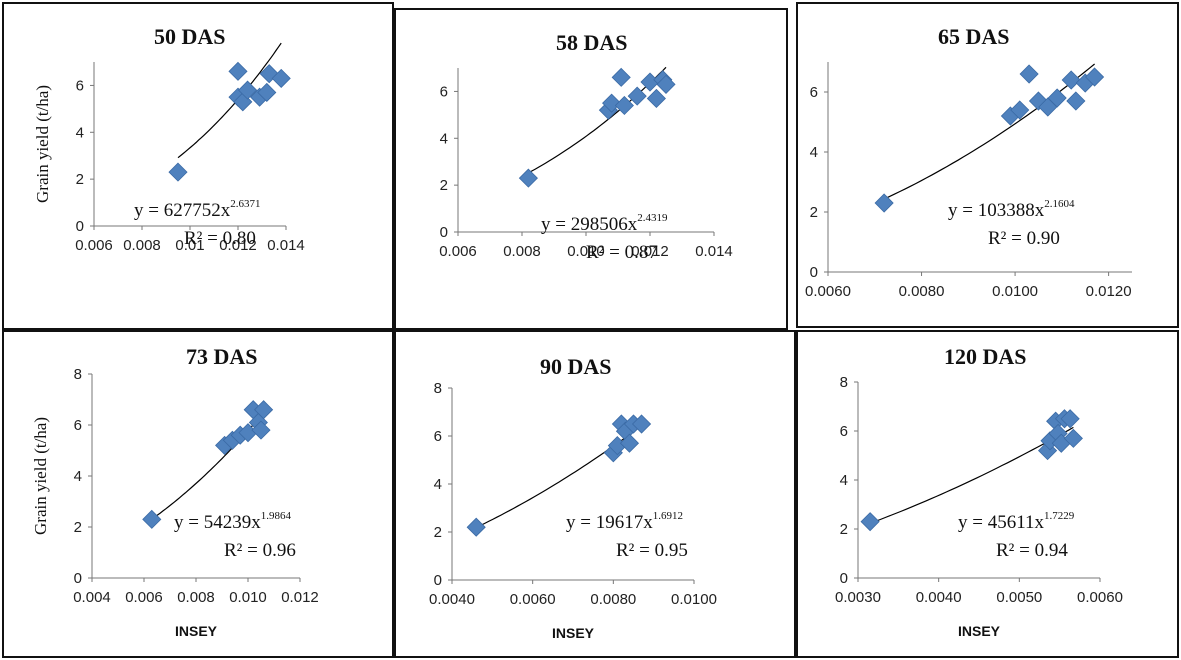 Image resolution: width=1181 pixels, height=660 pixels. What do you see at coordinates (624, 521) in the screenshot?
I see `trend-equation: y = 19617x1.6912` at bounding box center [624, 521].